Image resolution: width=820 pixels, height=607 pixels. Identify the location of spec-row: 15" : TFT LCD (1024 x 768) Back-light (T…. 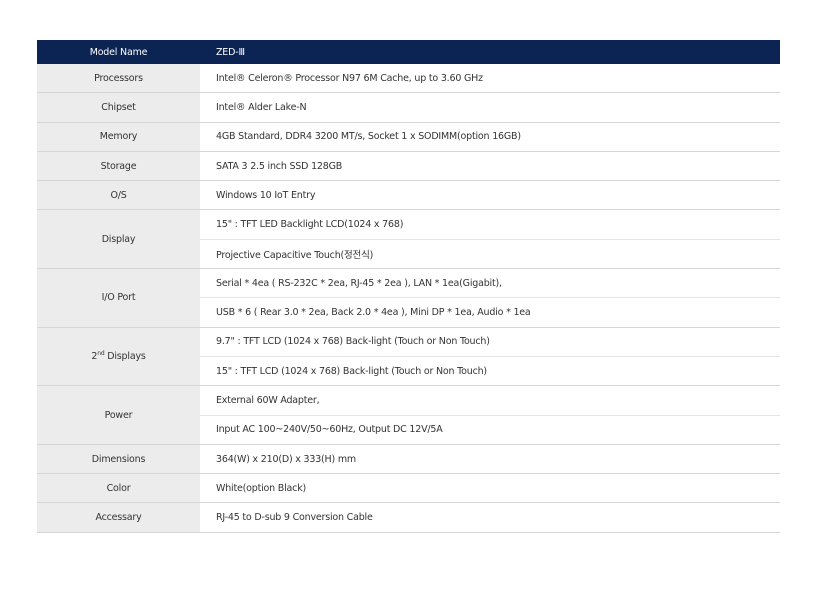
(408, 371).